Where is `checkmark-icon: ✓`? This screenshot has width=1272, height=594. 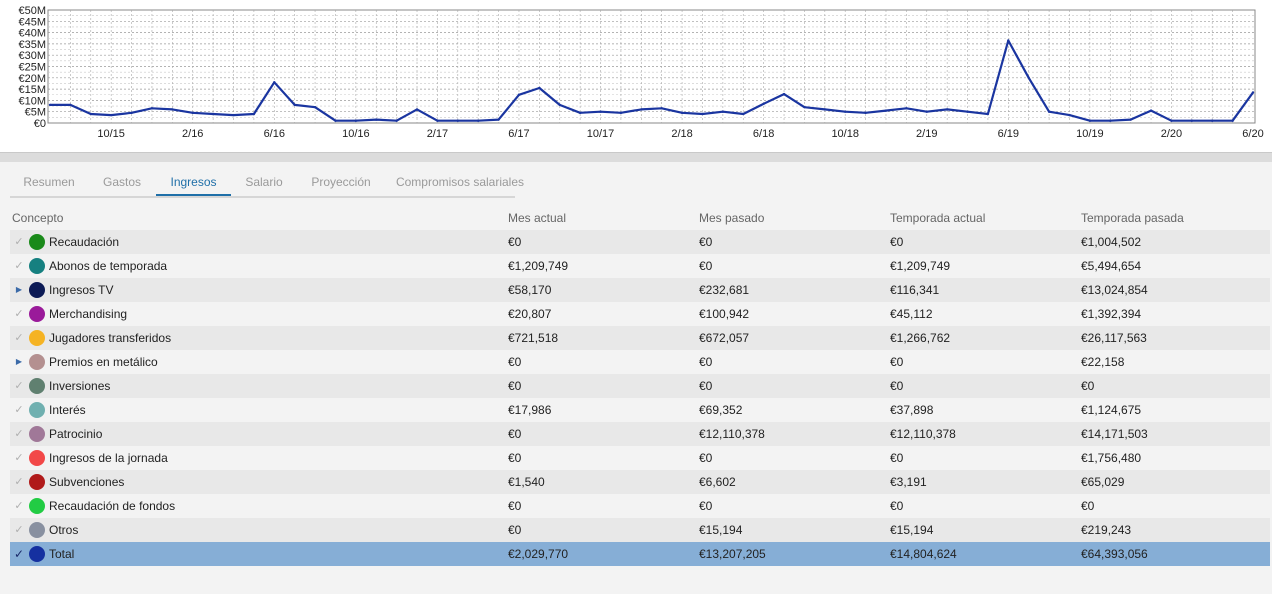 checkmark-icon: ✓ is located at coordinates (19, 554).